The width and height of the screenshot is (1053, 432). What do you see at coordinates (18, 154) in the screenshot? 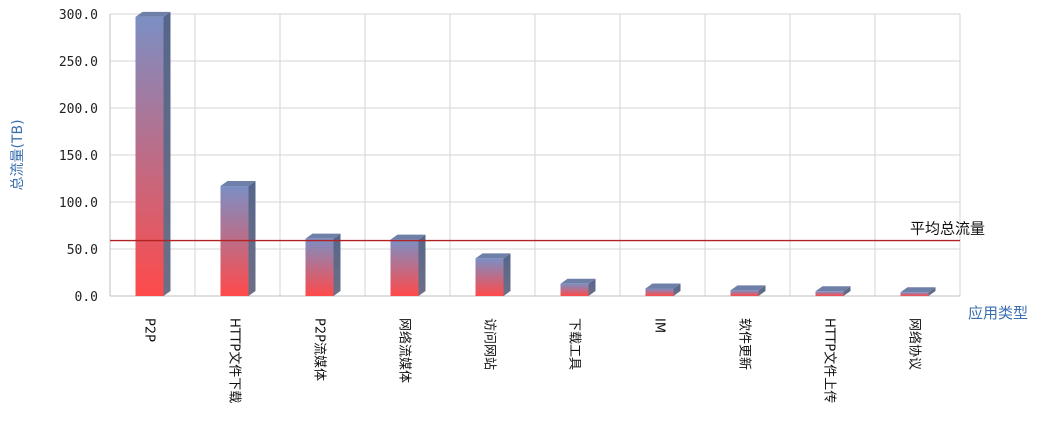
I see `y-axis-title: 总流量(TB)` at bounding box center [18, 154].